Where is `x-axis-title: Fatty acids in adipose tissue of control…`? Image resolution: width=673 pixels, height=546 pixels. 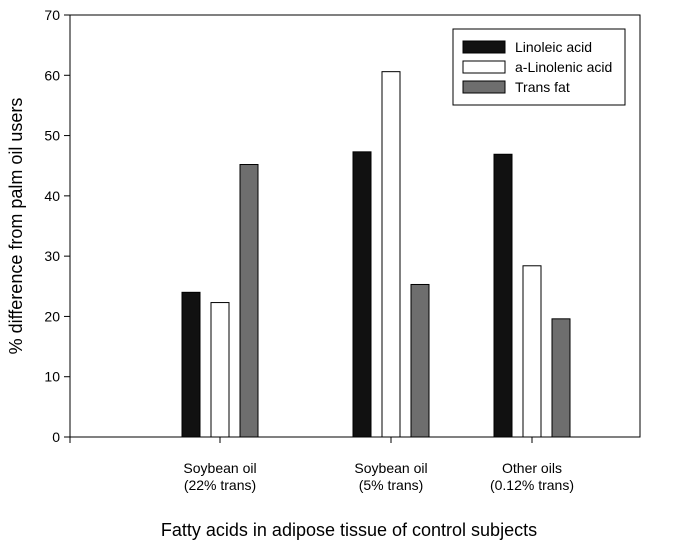 x-axis-title: Fatty acids in adipose tissue of control… is located at coordinates (349, 530).